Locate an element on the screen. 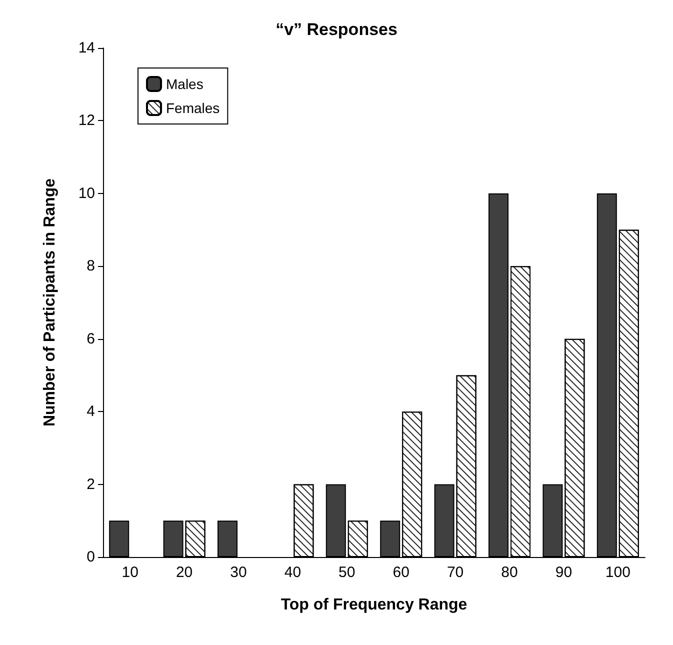 This screenshot has width=673, height=645. x-tick-label: 30 is located at coordinates (238, 572).